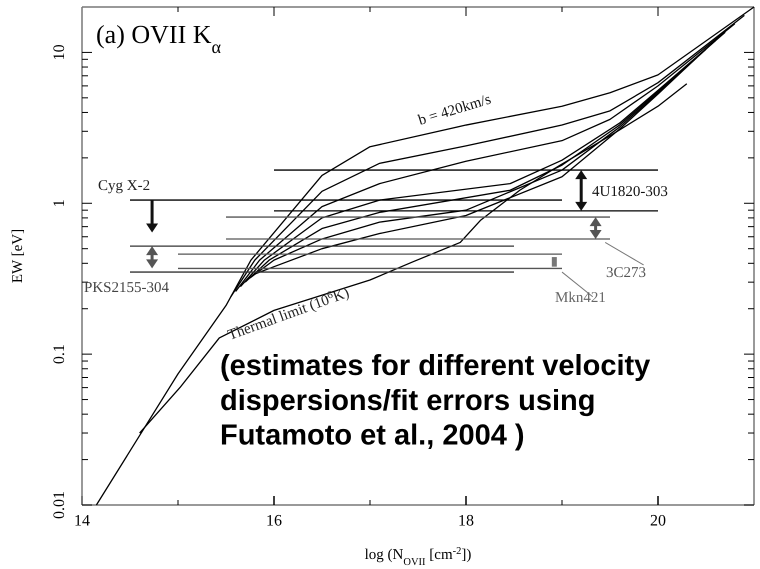  I want to click on y-axis-title: EW [eV], so click(18, 256).